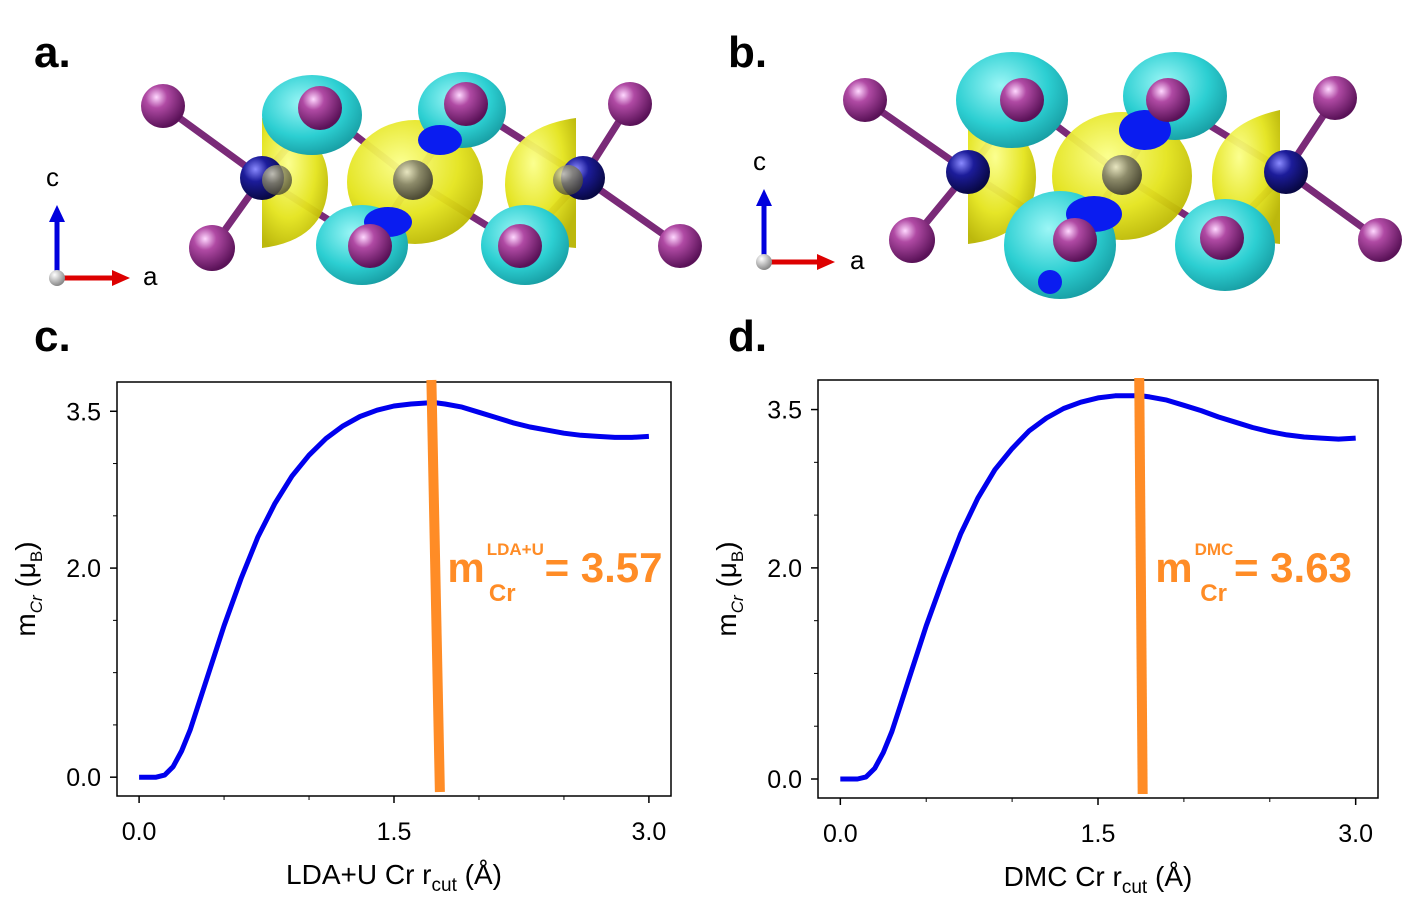 Image resolution: width=1428 pixels, height=901 pixels. What do you see at coordinates (857, 260) in the screenshot?
I see `axis-a-label-b: a` at bounding box center [857, 260].